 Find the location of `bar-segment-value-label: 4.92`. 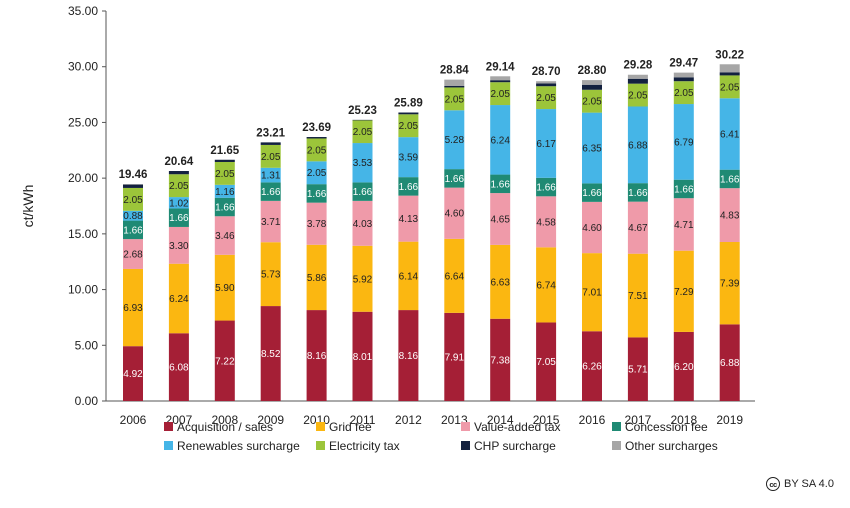

bar-segment-value-label: 4.92 is located at coordinates (133, 374).